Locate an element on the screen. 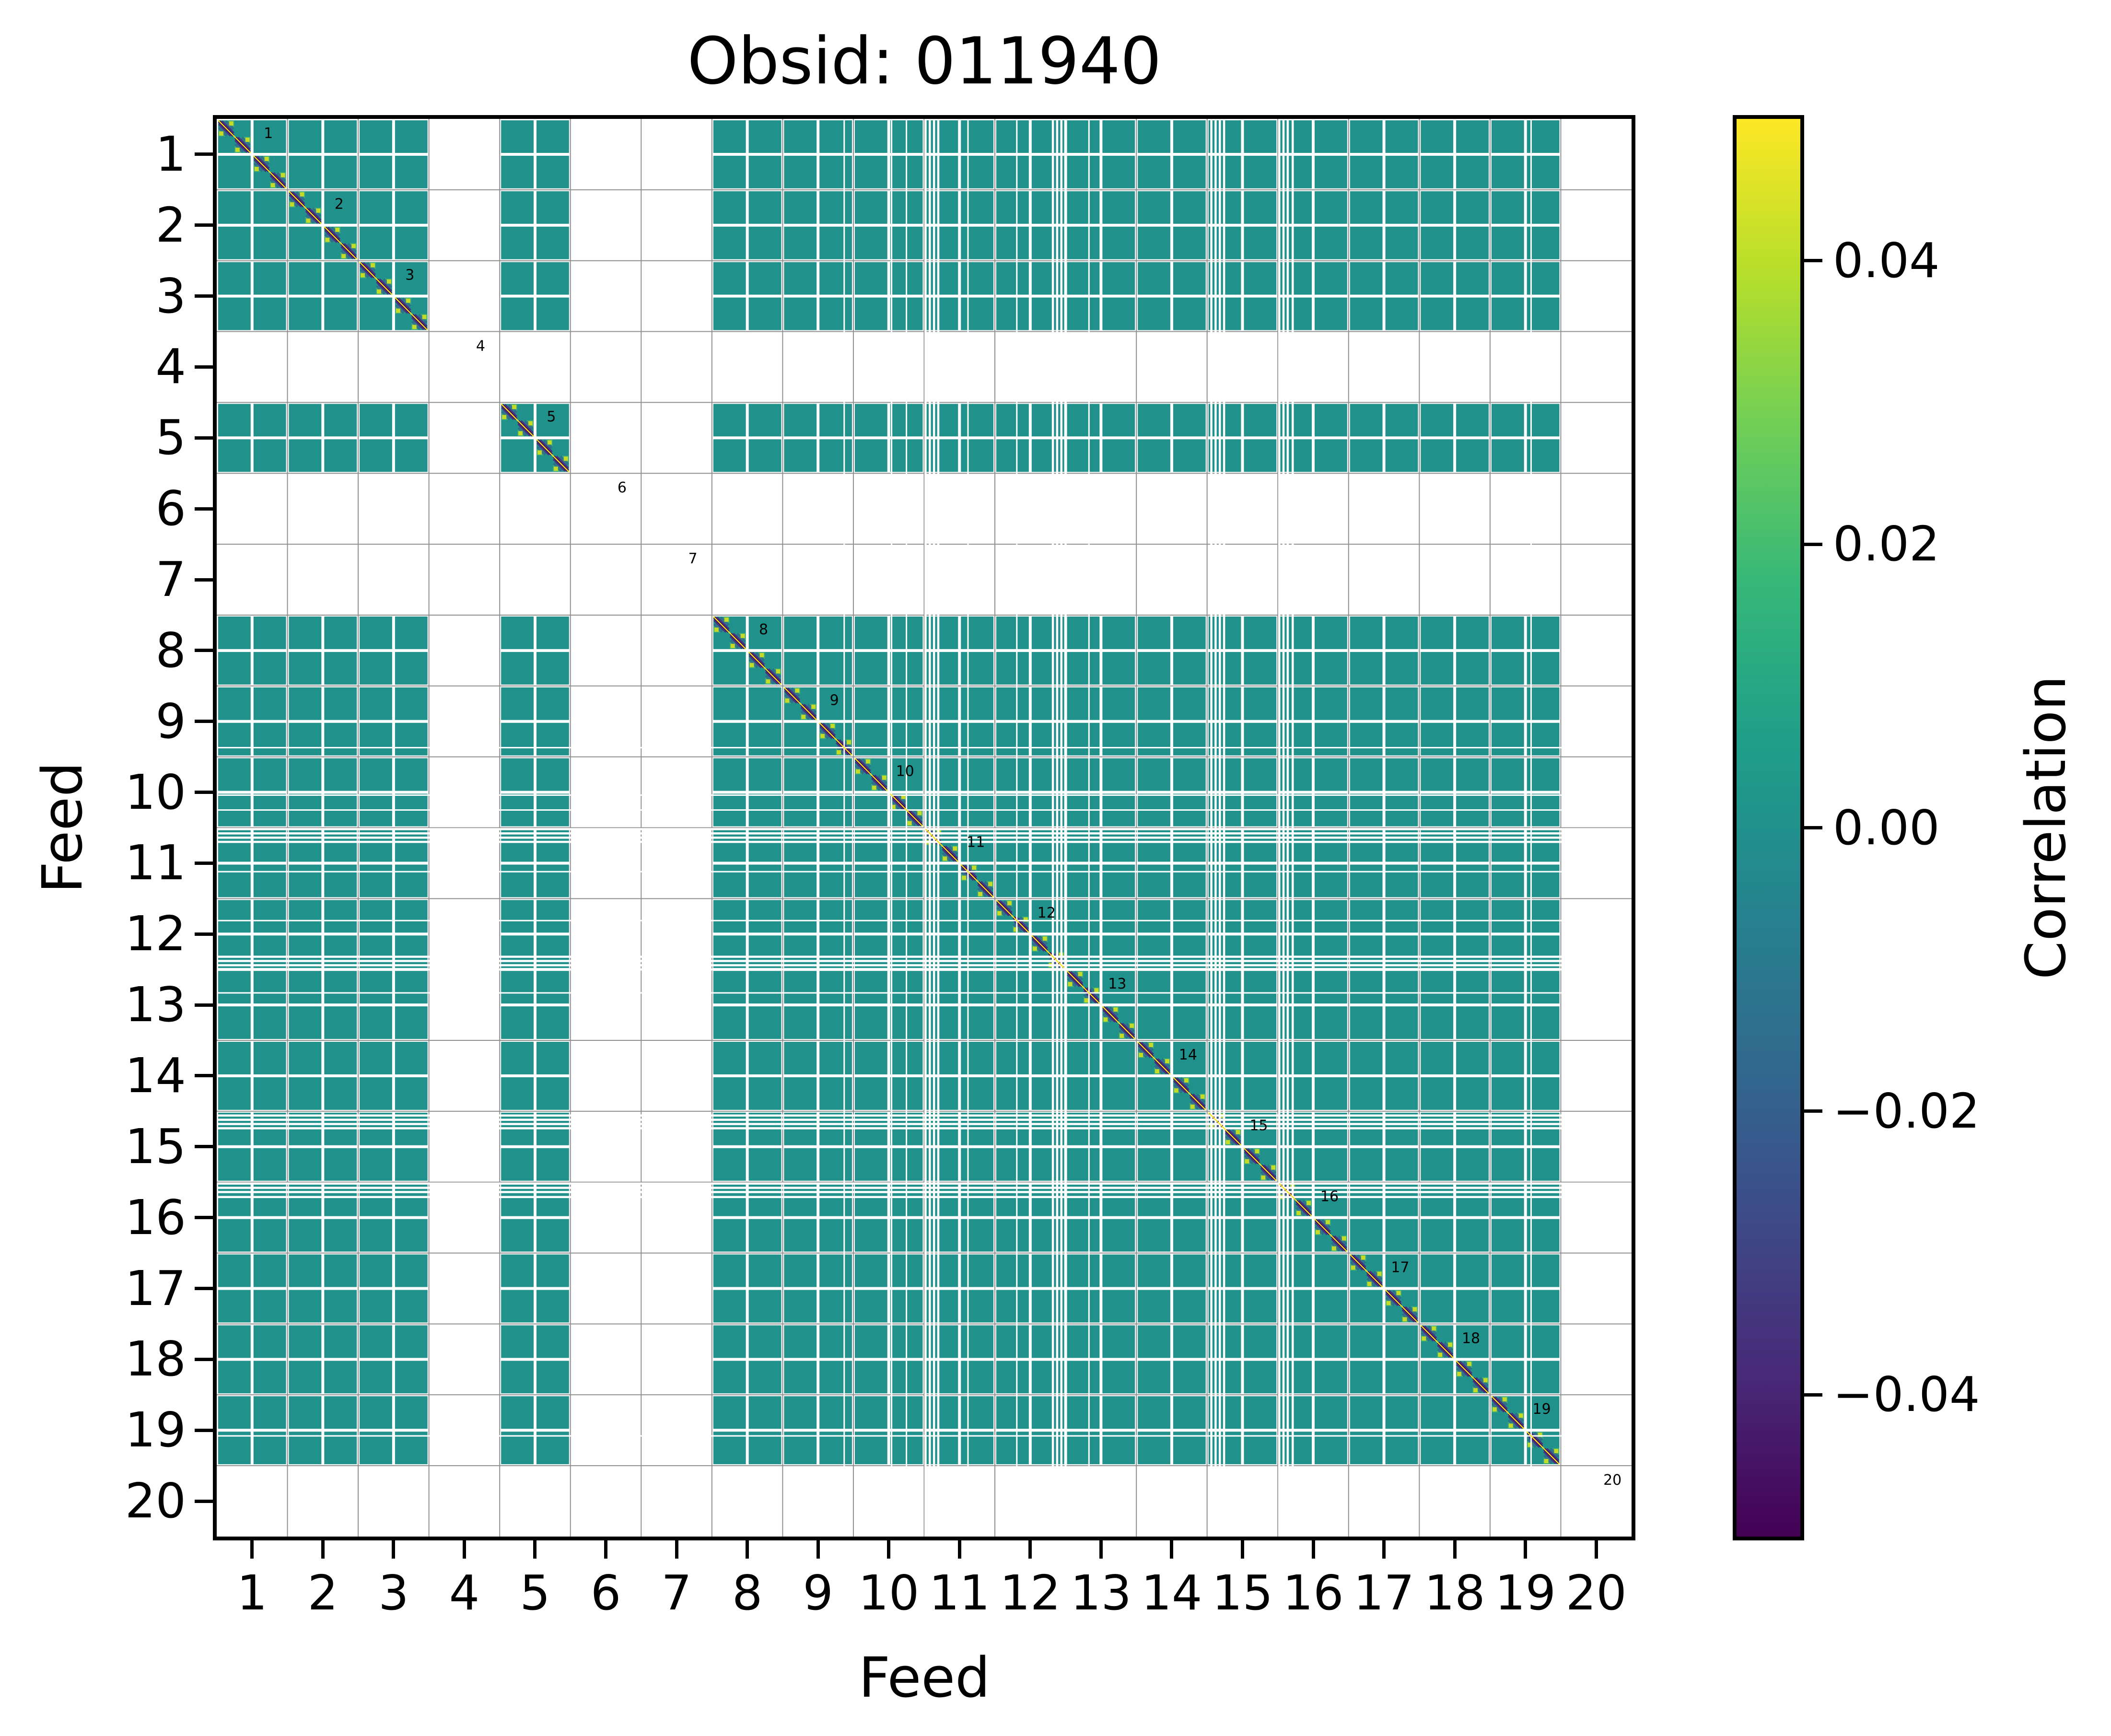  colorbar-label: Correlation is located at coordinates (2046, 827).